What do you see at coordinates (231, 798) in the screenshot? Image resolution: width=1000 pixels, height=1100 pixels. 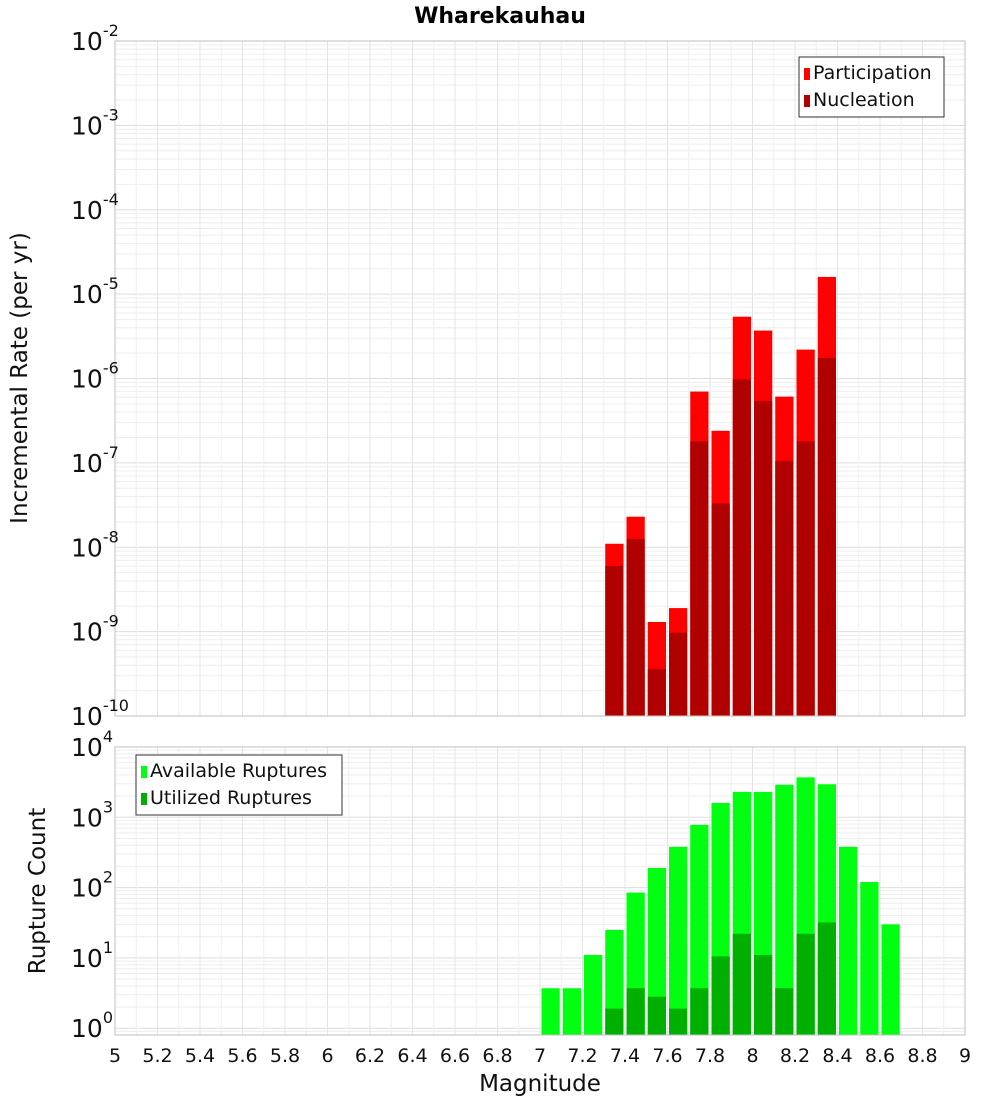 I see `legend-label: Utilized Ruptures` at bounding box center [231, 798].